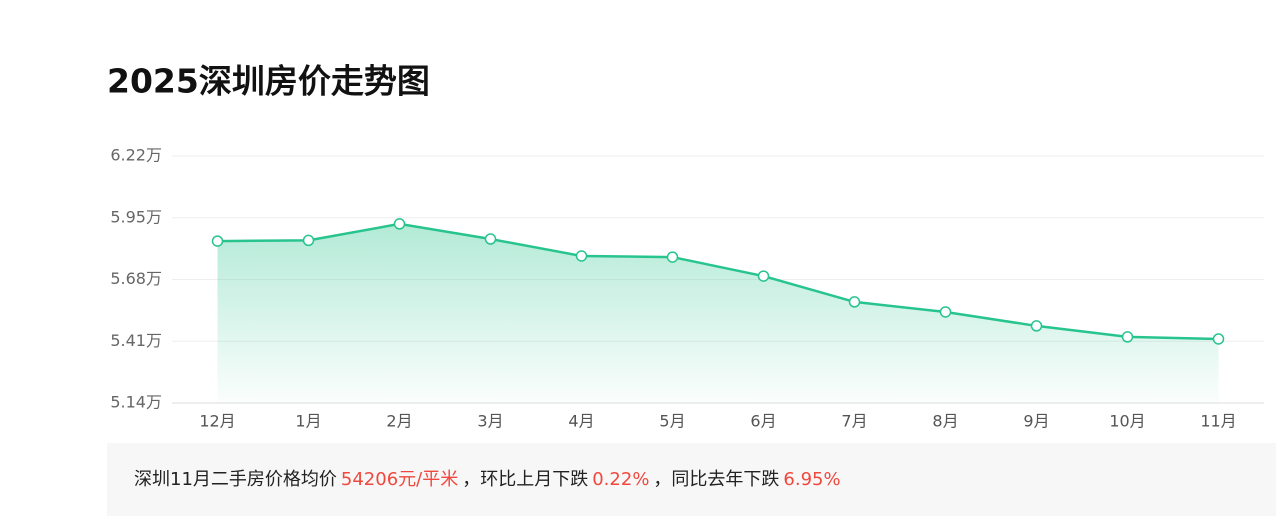 This screenshot has width=1280, height=524. I want to click on x-tick-label: 8月, so click(945, 421).